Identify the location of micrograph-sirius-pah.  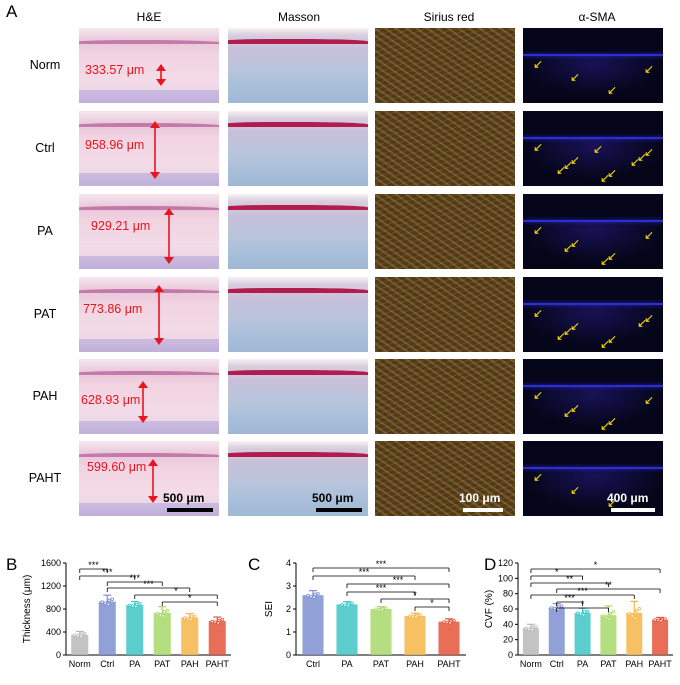
(445, 396).